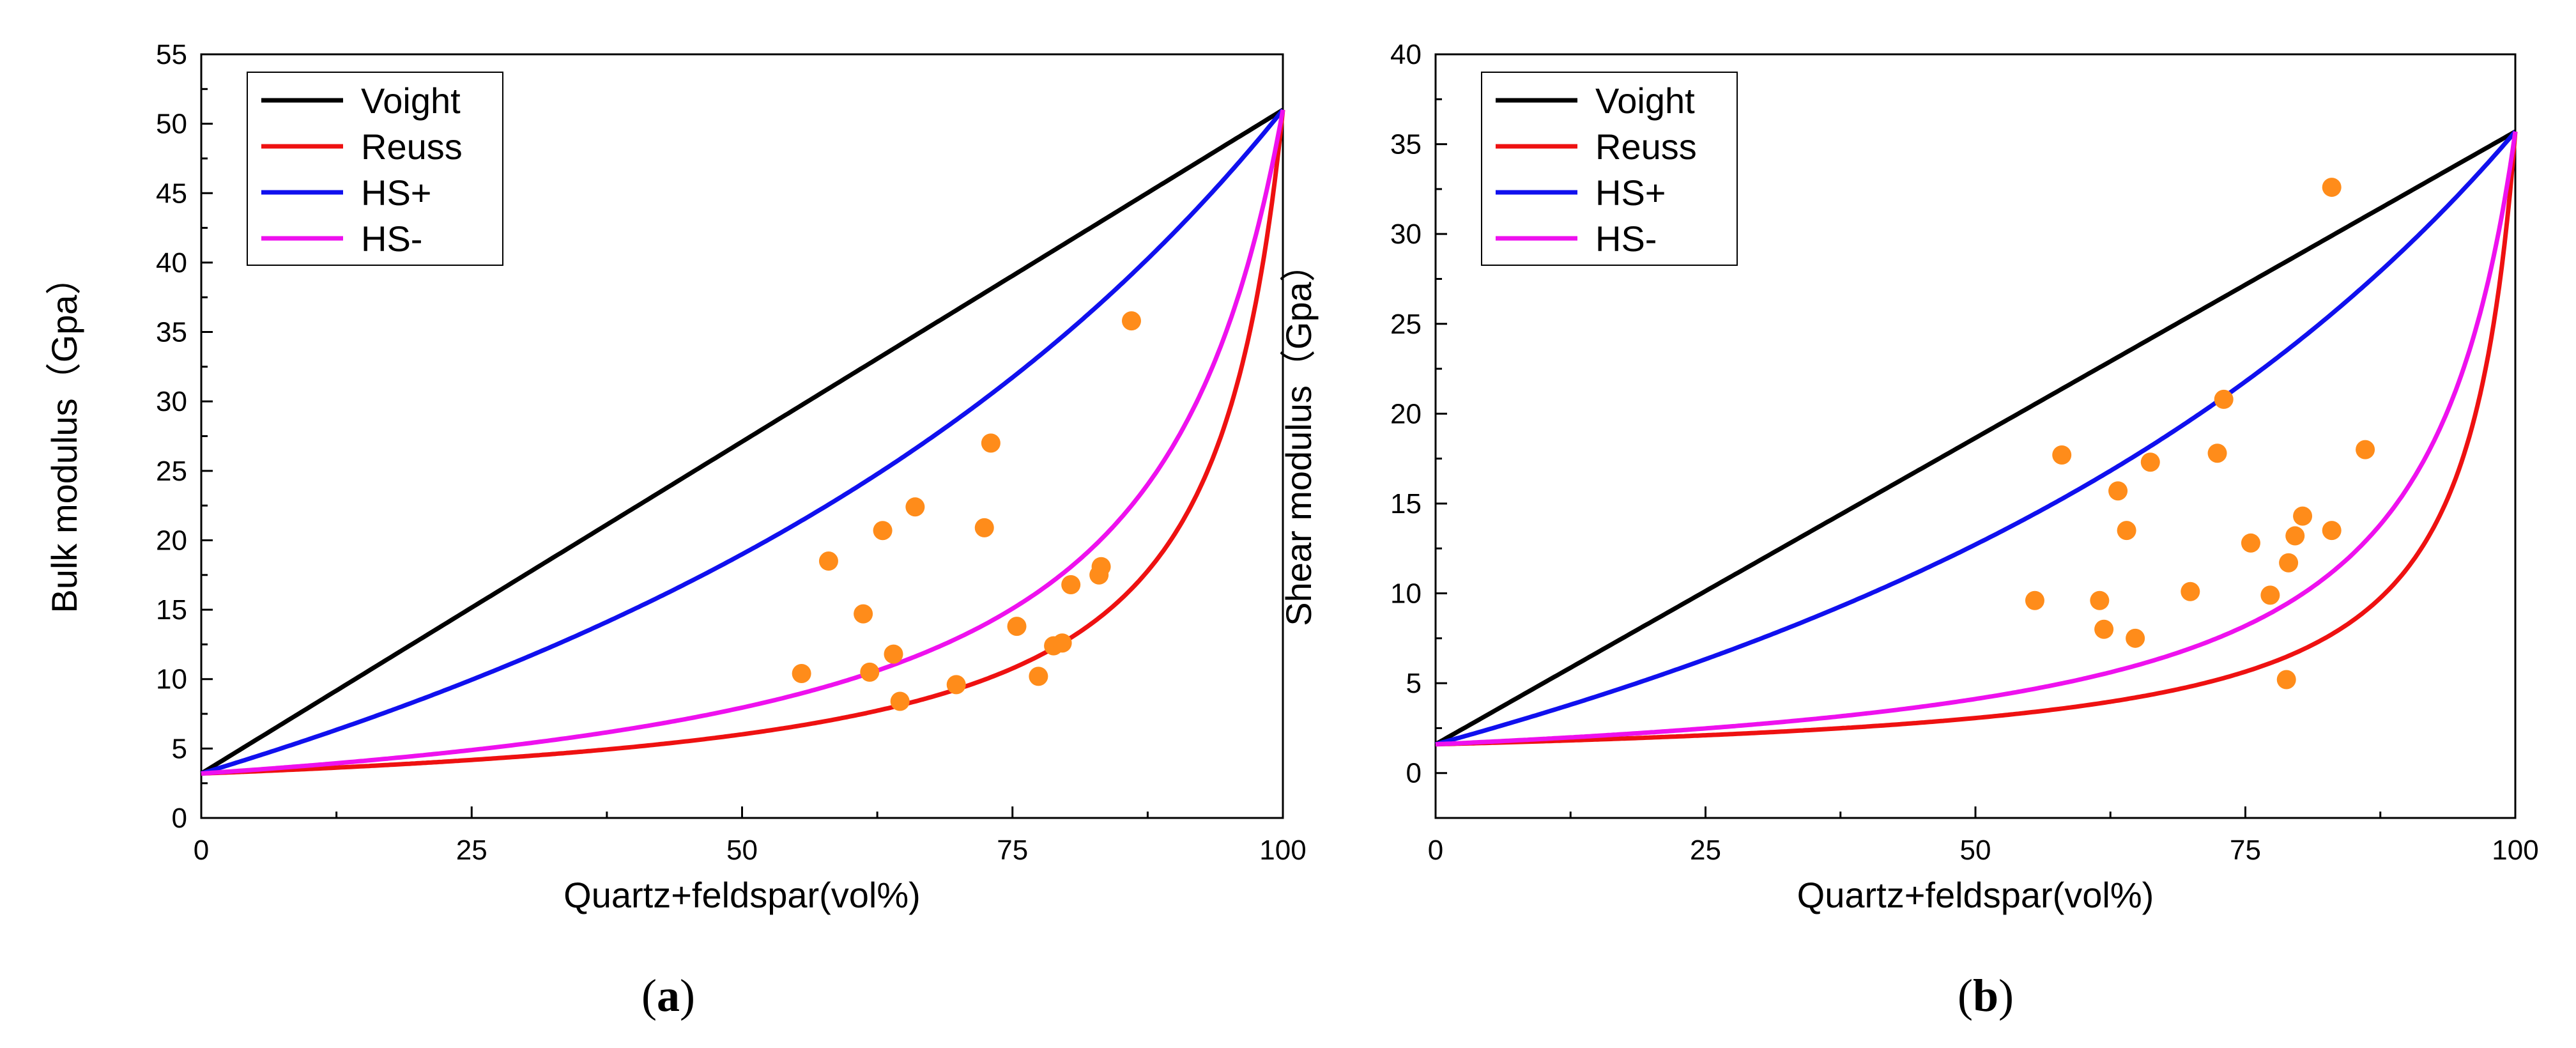  I want to click on legend-label-voigt: Voight, so click(411, 101).